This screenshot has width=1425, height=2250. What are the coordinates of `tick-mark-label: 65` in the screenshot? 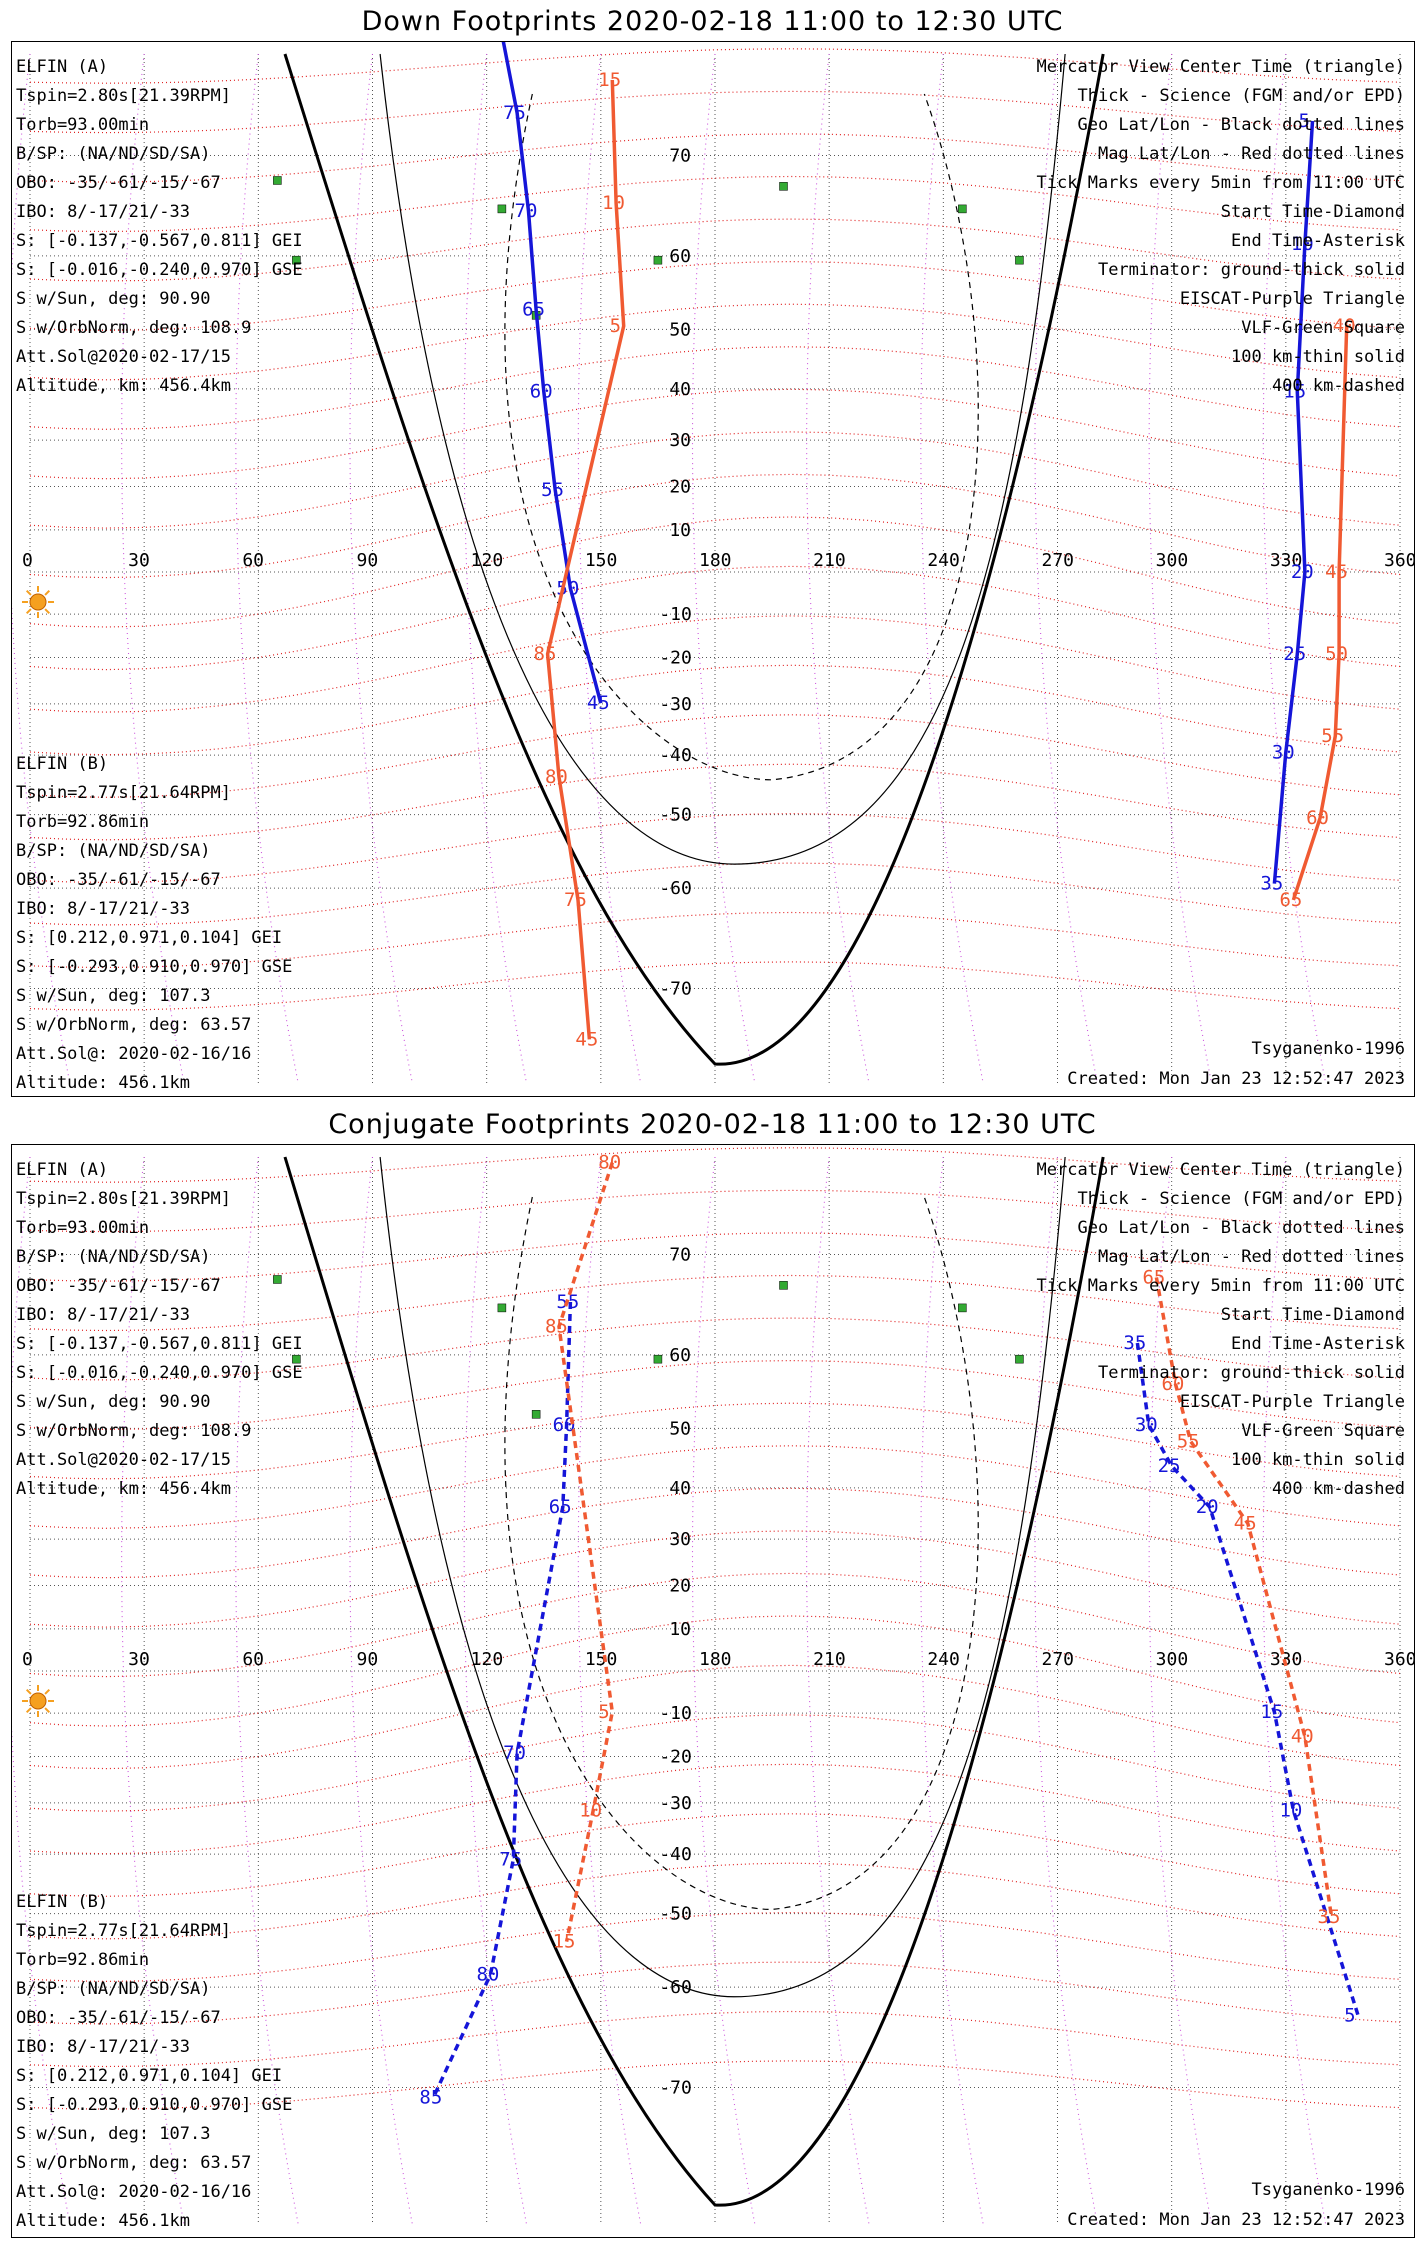 It's located at (533, 310).